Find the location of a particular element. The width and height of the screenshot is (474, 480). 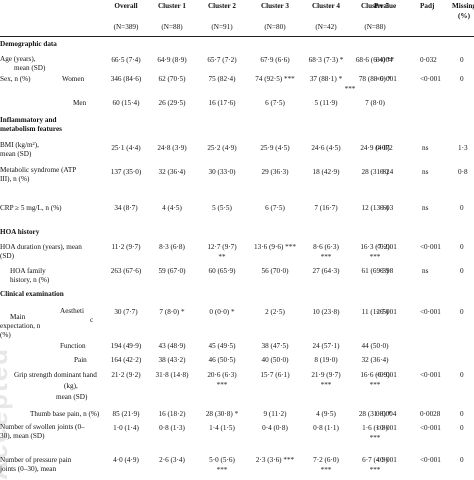

cell: 0 (0·0) * is located at coordinates (222, 312).